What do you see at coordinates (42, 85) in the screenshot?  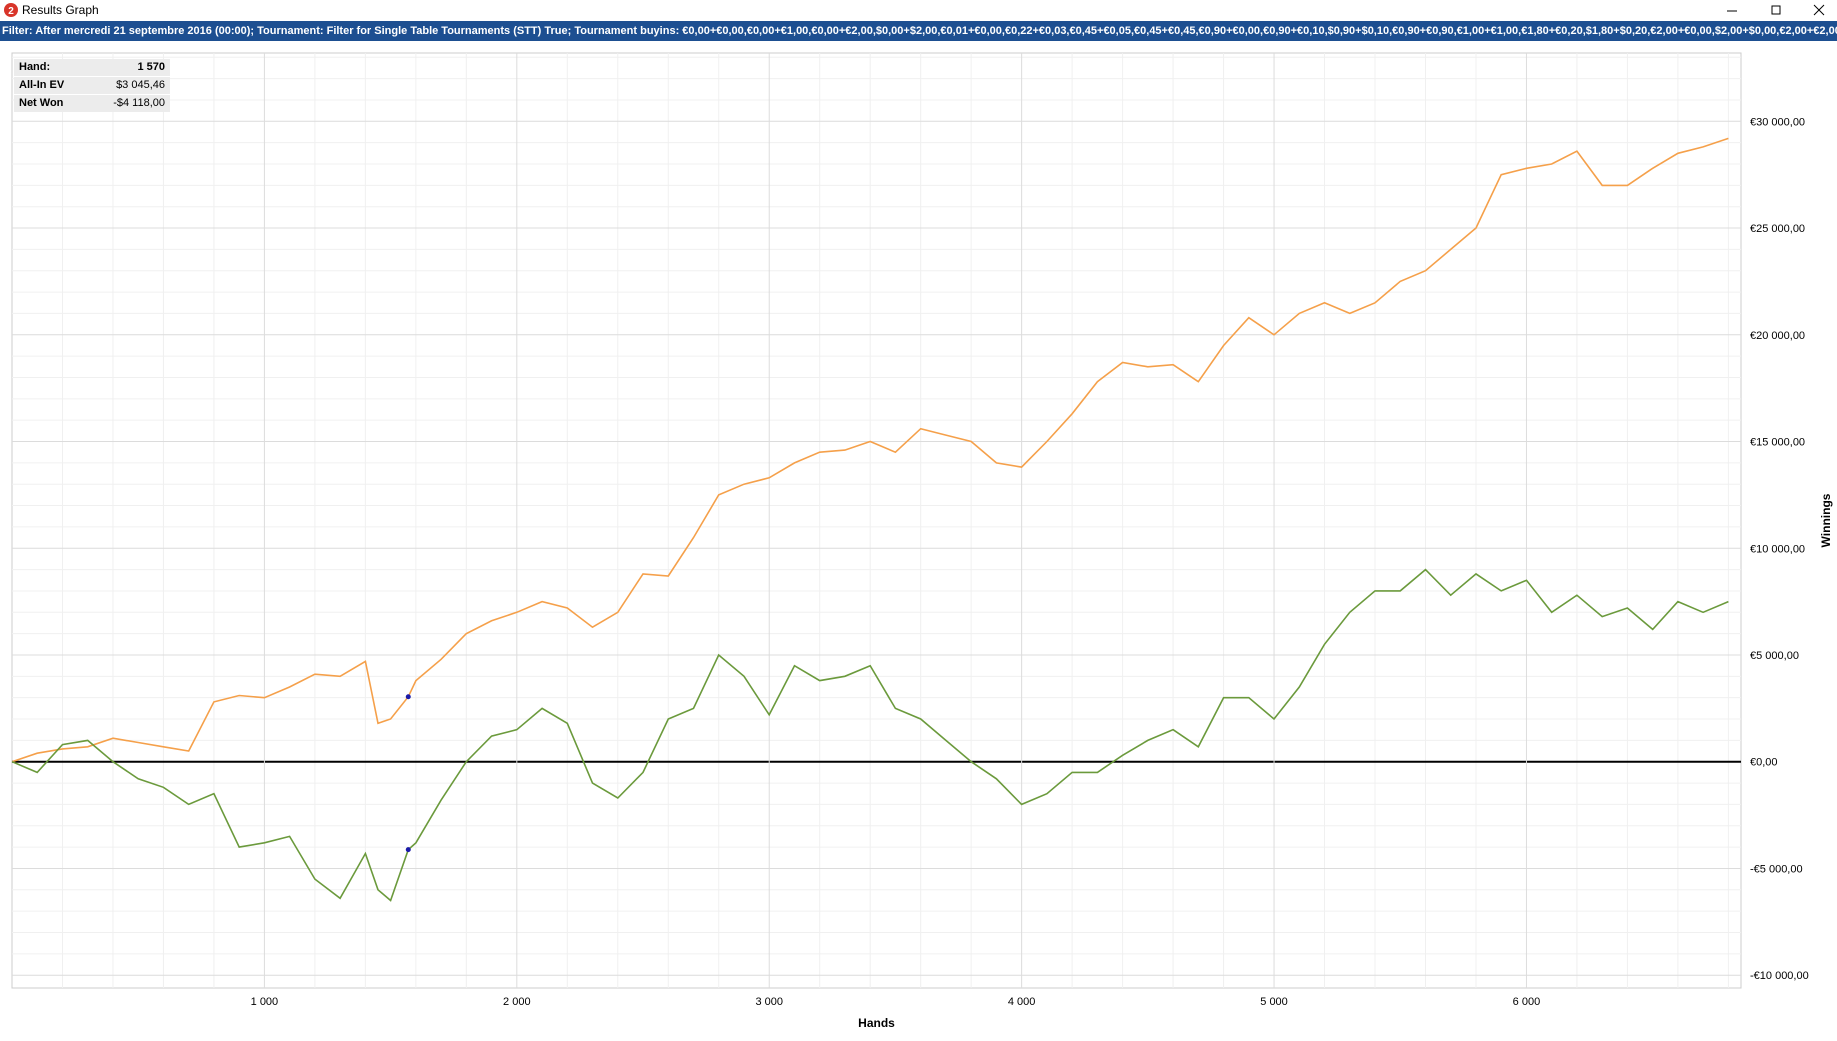 I see `info-label: All-In EV` at bounding box center [42, 85].